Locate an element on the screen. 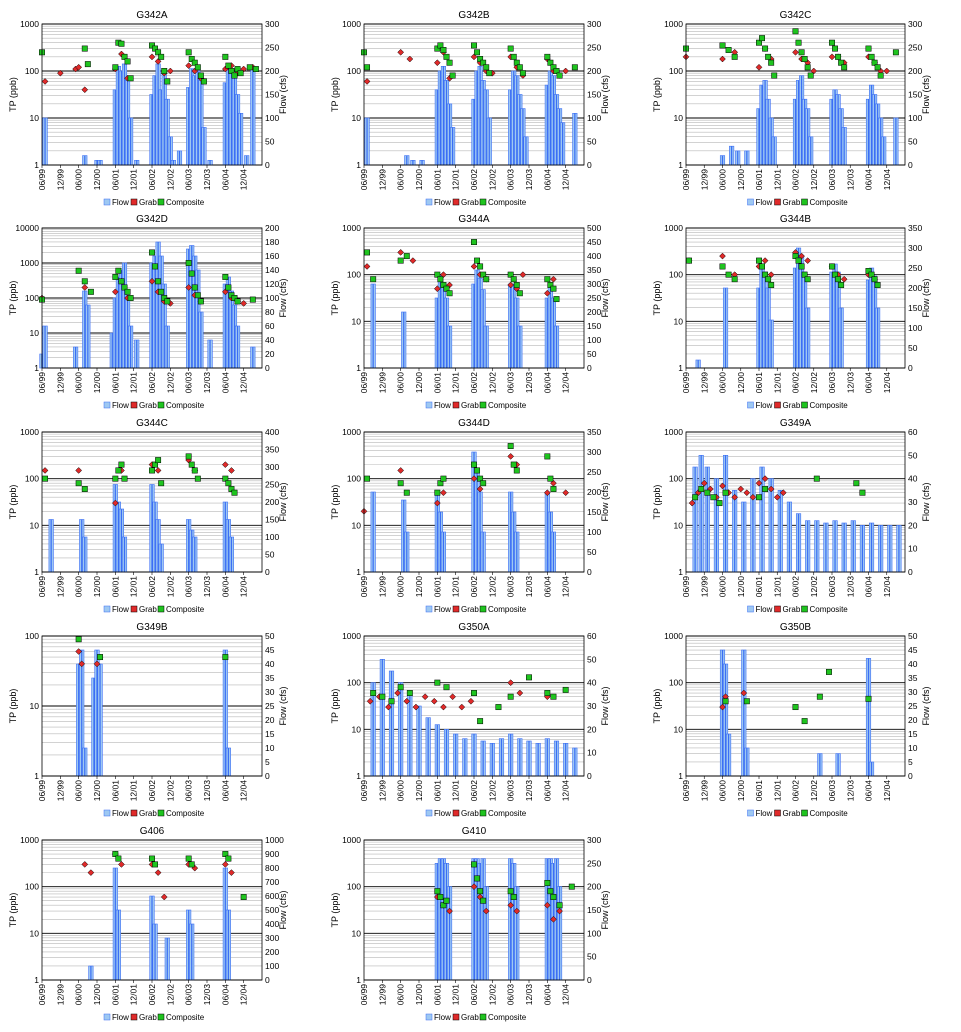 This screenshot has height=1032, width=961. y2-tick-label: 40 is located at coordinates (270, 664).